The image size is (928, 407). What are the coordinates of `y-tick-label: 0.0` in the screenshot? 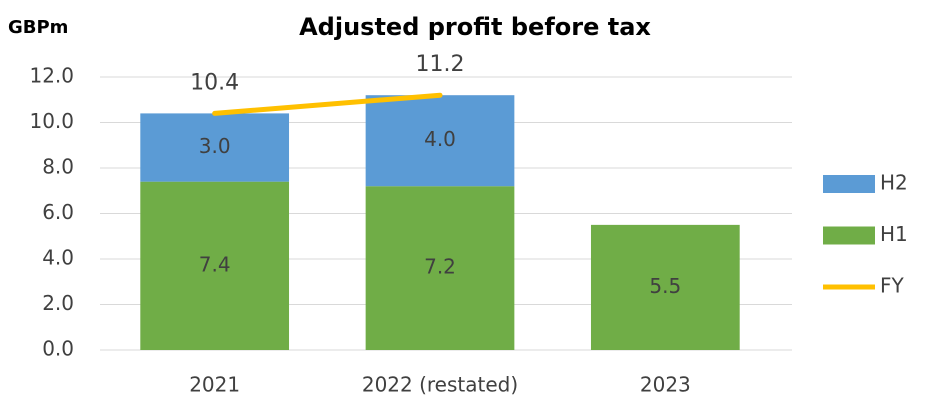 It's located at (58, 349).